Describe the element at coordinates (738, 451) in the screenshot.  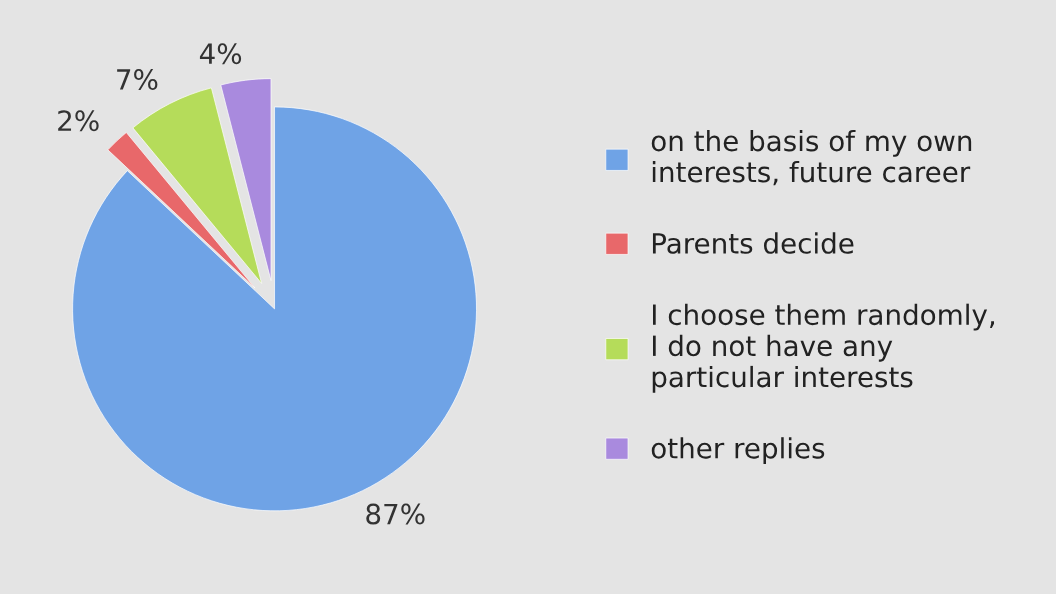
I see `legend-label: other replies` at that location.